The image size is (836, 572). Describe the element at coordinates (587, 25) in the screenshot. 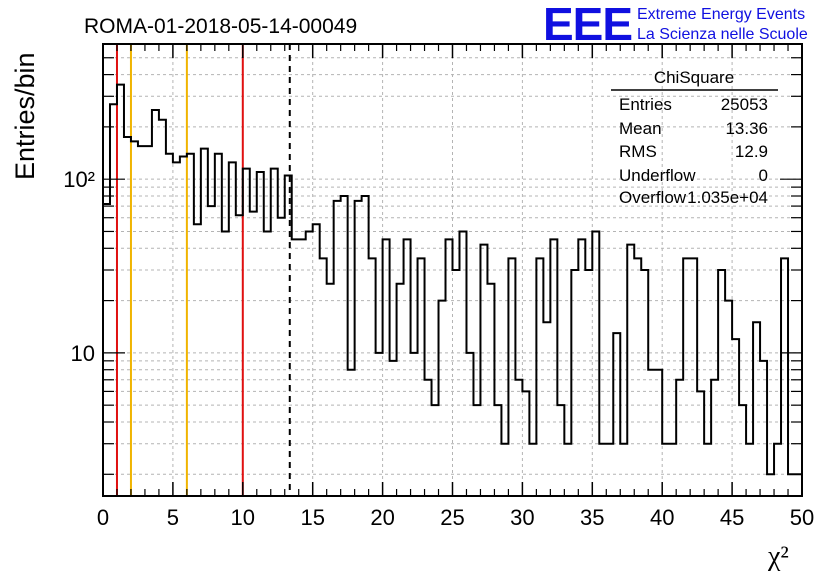

I see `logo-text: EEE` at that location.